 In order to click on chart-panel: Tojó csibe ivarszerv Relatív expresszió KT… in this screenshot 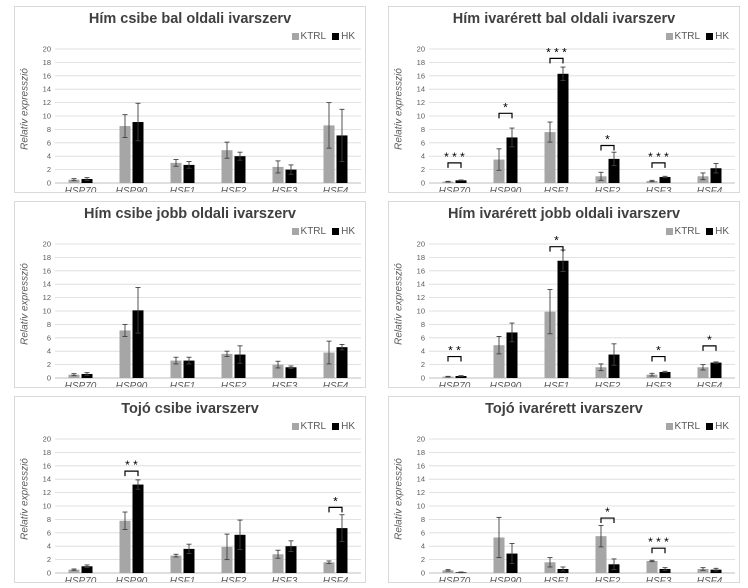, I will do `click(190, 489)`.